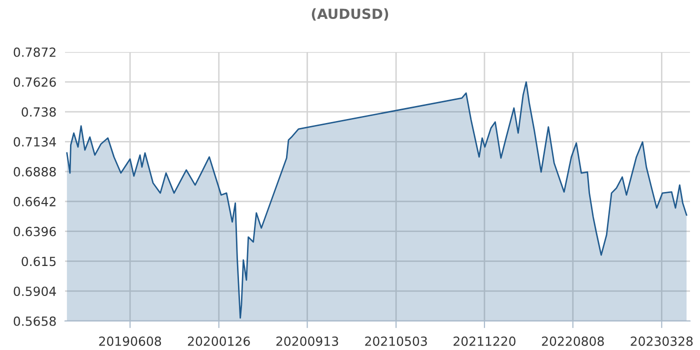 The width and height of the screenshot is (700, 350). I want to click on y-tick-label: 0.6642, so click(35, 201).